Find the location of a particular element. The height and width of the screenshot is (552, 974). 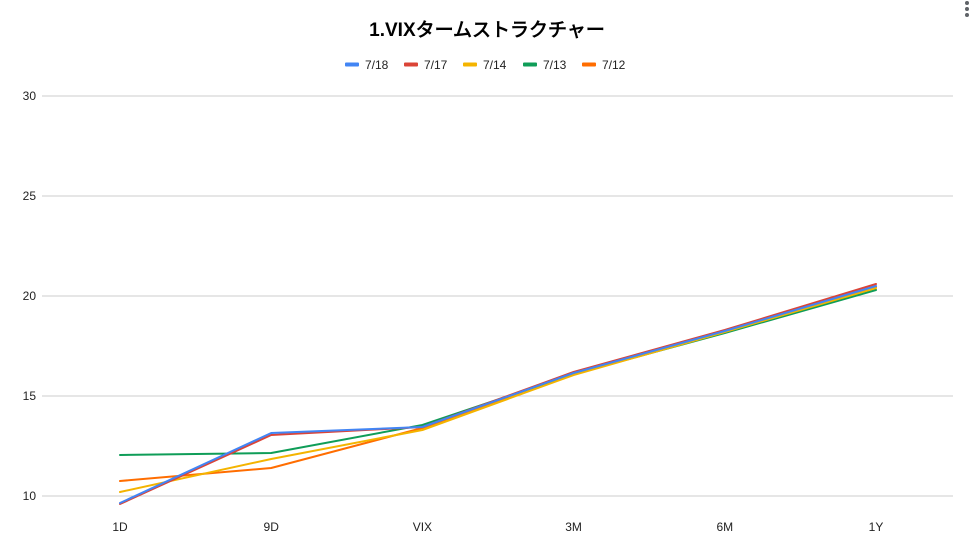

y-tick-label: 25 is located at coordinates (30, 196).